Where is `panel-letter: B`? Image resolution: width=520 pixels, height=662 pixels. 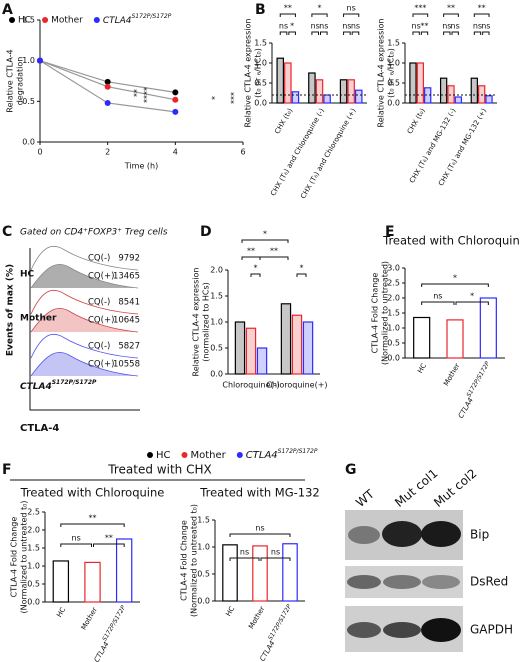
panel-letter: B is located at coordinates (260, 10).